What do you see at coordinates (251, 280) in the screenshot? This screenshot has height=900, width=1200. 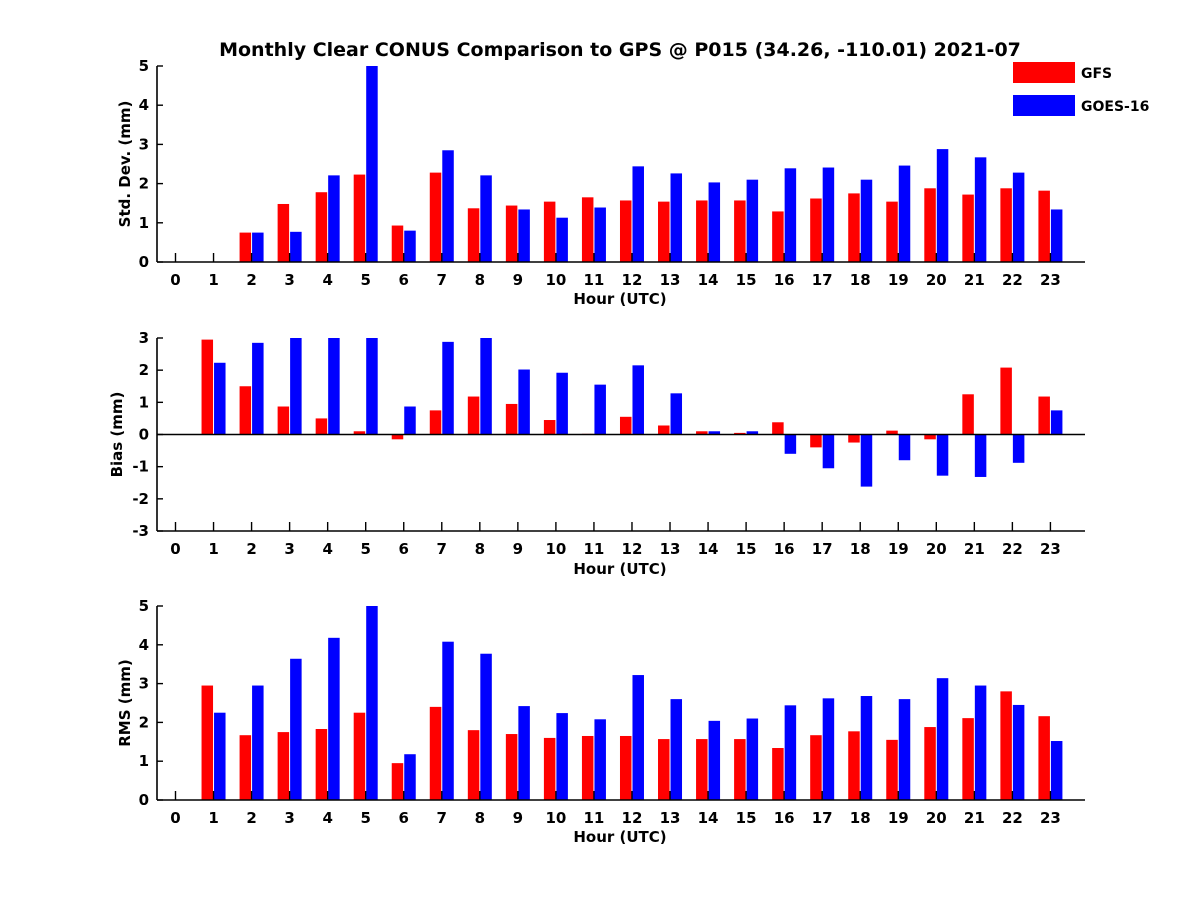 I see `x-tick-label: 2` at bounding box center [251, 280].